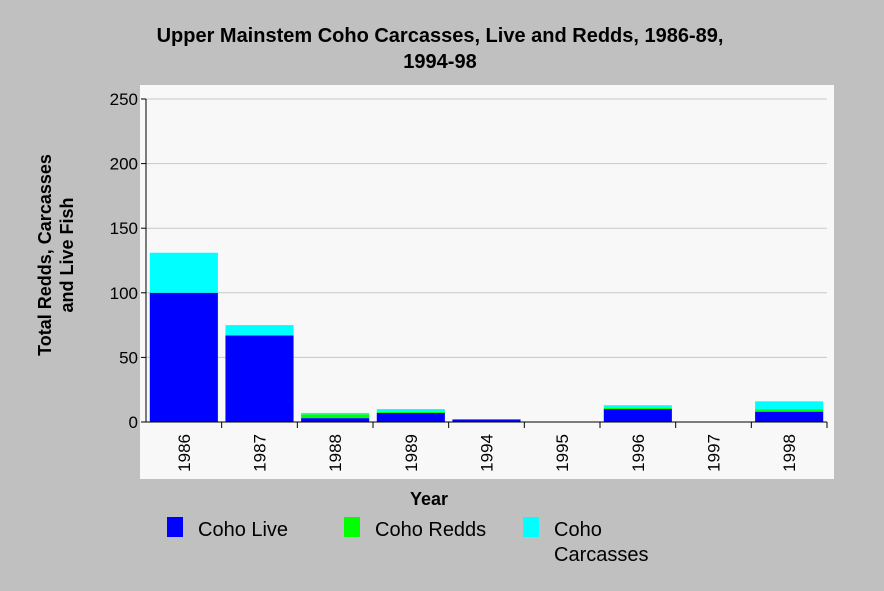  What do you see at coordinates (335, 453) in the screenshot?
I see `x-tick-label: 1988` at bounding box center [335, 453].